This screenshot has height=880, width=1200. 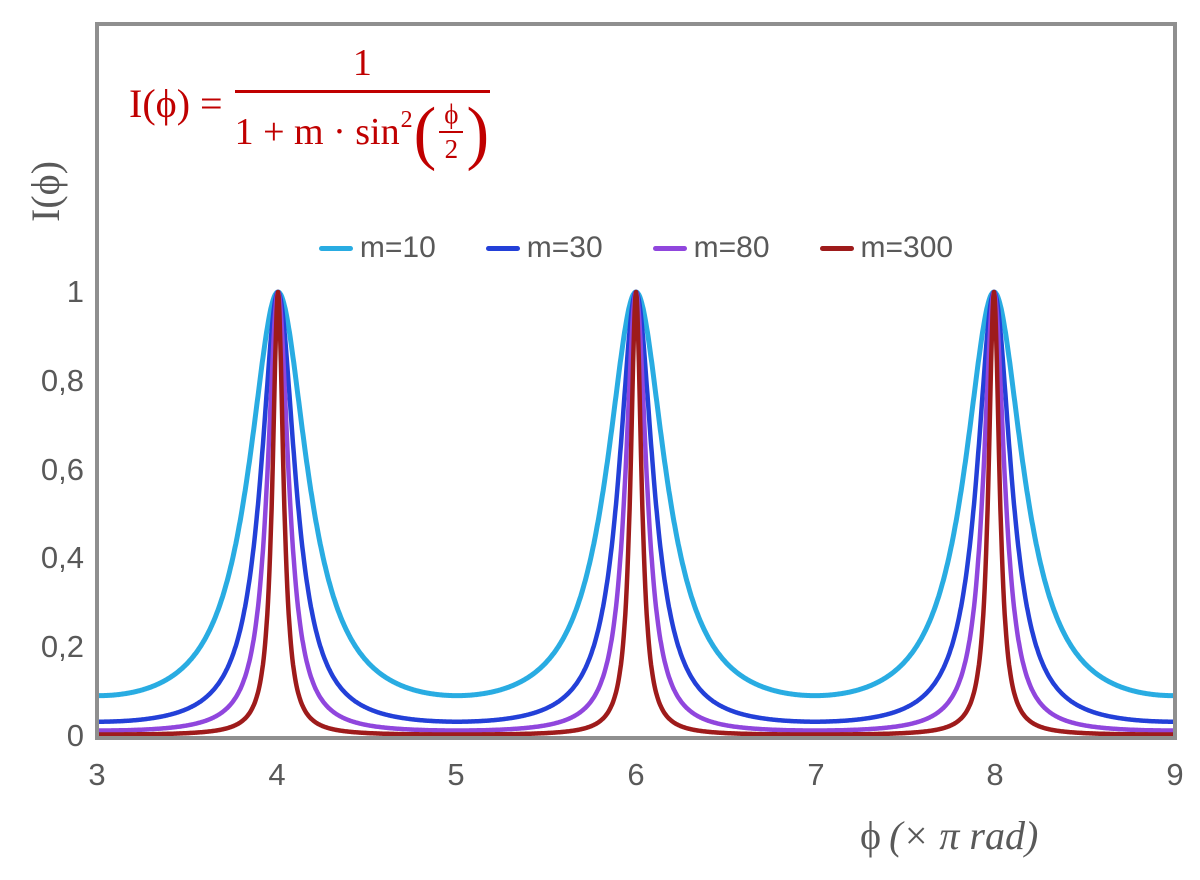 I want to click on y-tick-label: 0,4, so click(x=62, y=557).